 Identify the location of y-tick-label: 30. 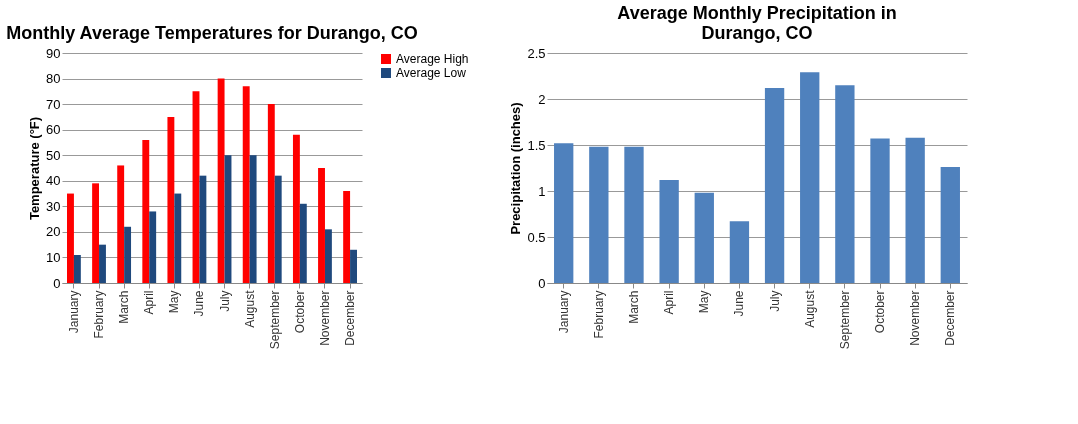
(53, 206).